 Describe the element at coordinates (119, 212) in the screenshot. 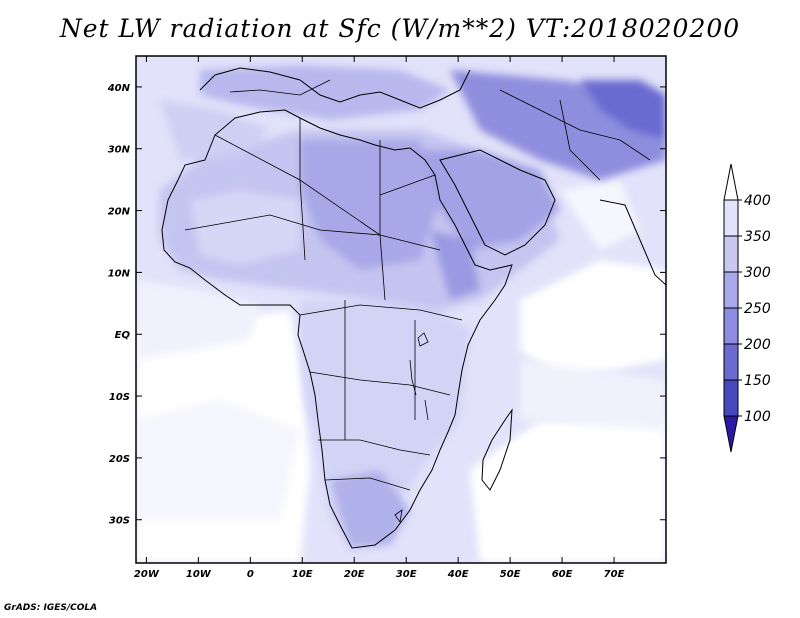

I see `y-tick-label: 20N` at that location.